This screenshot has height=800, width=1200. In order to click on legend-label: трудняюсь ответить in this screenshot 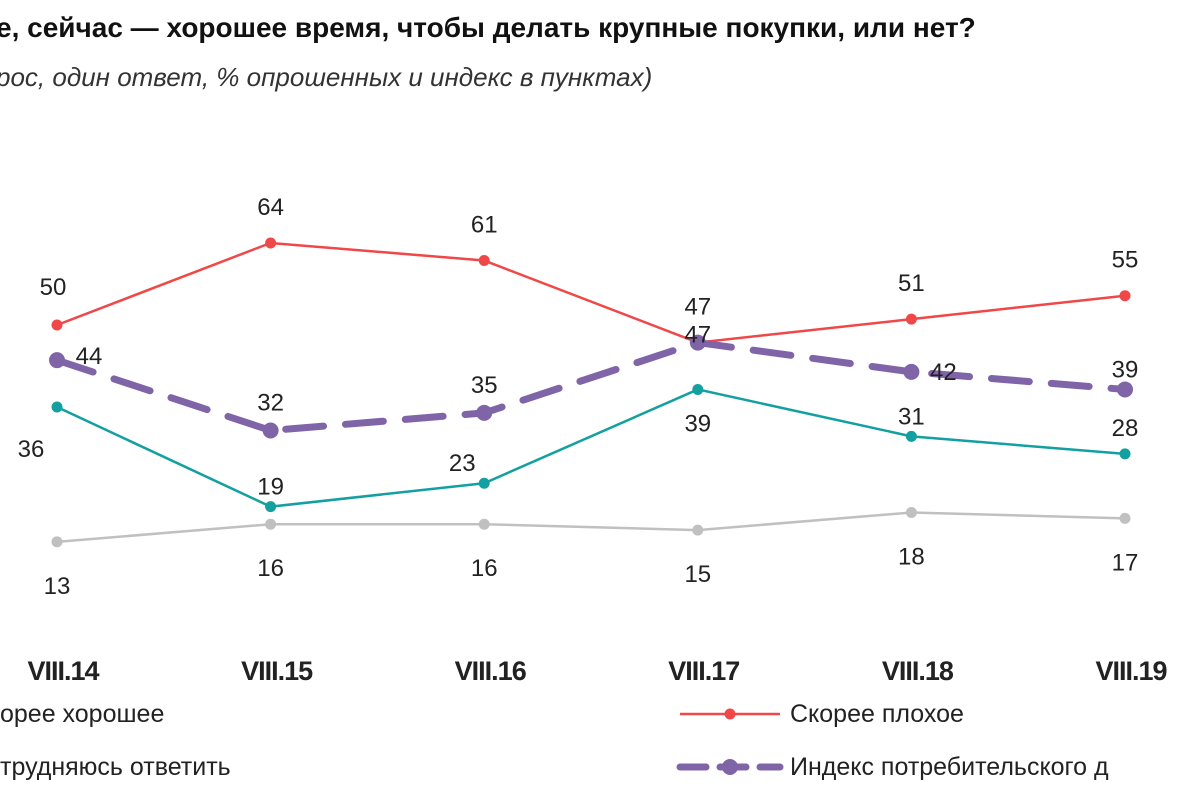, I will do `click(115, 767)`.